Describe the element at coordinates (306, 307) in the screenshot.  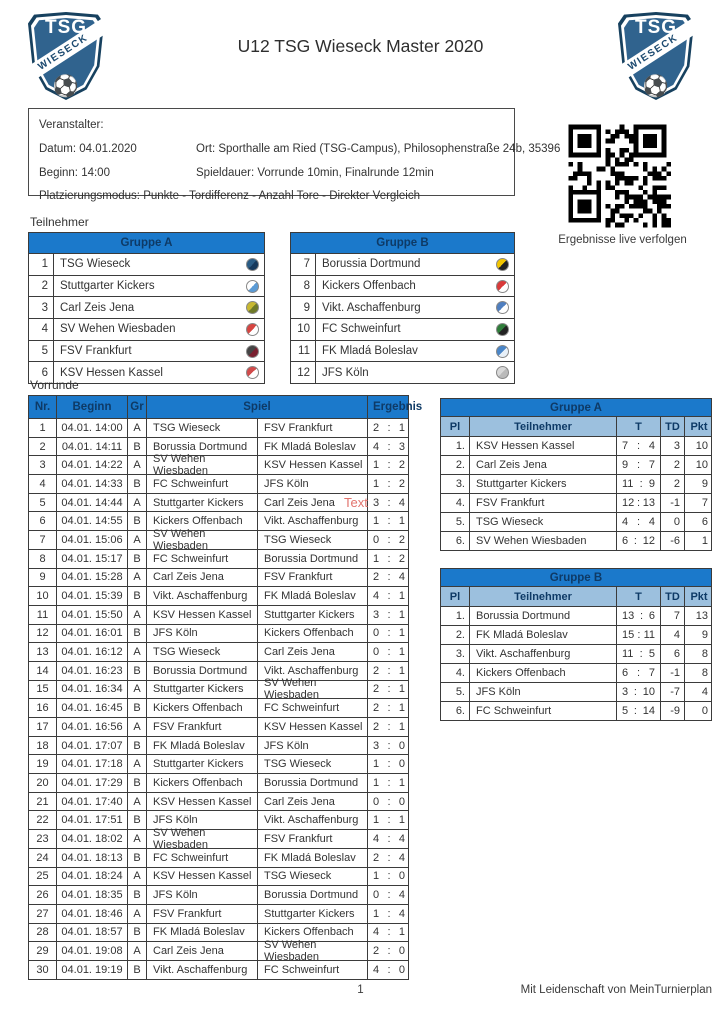
I see `team-number: 9` at that location.